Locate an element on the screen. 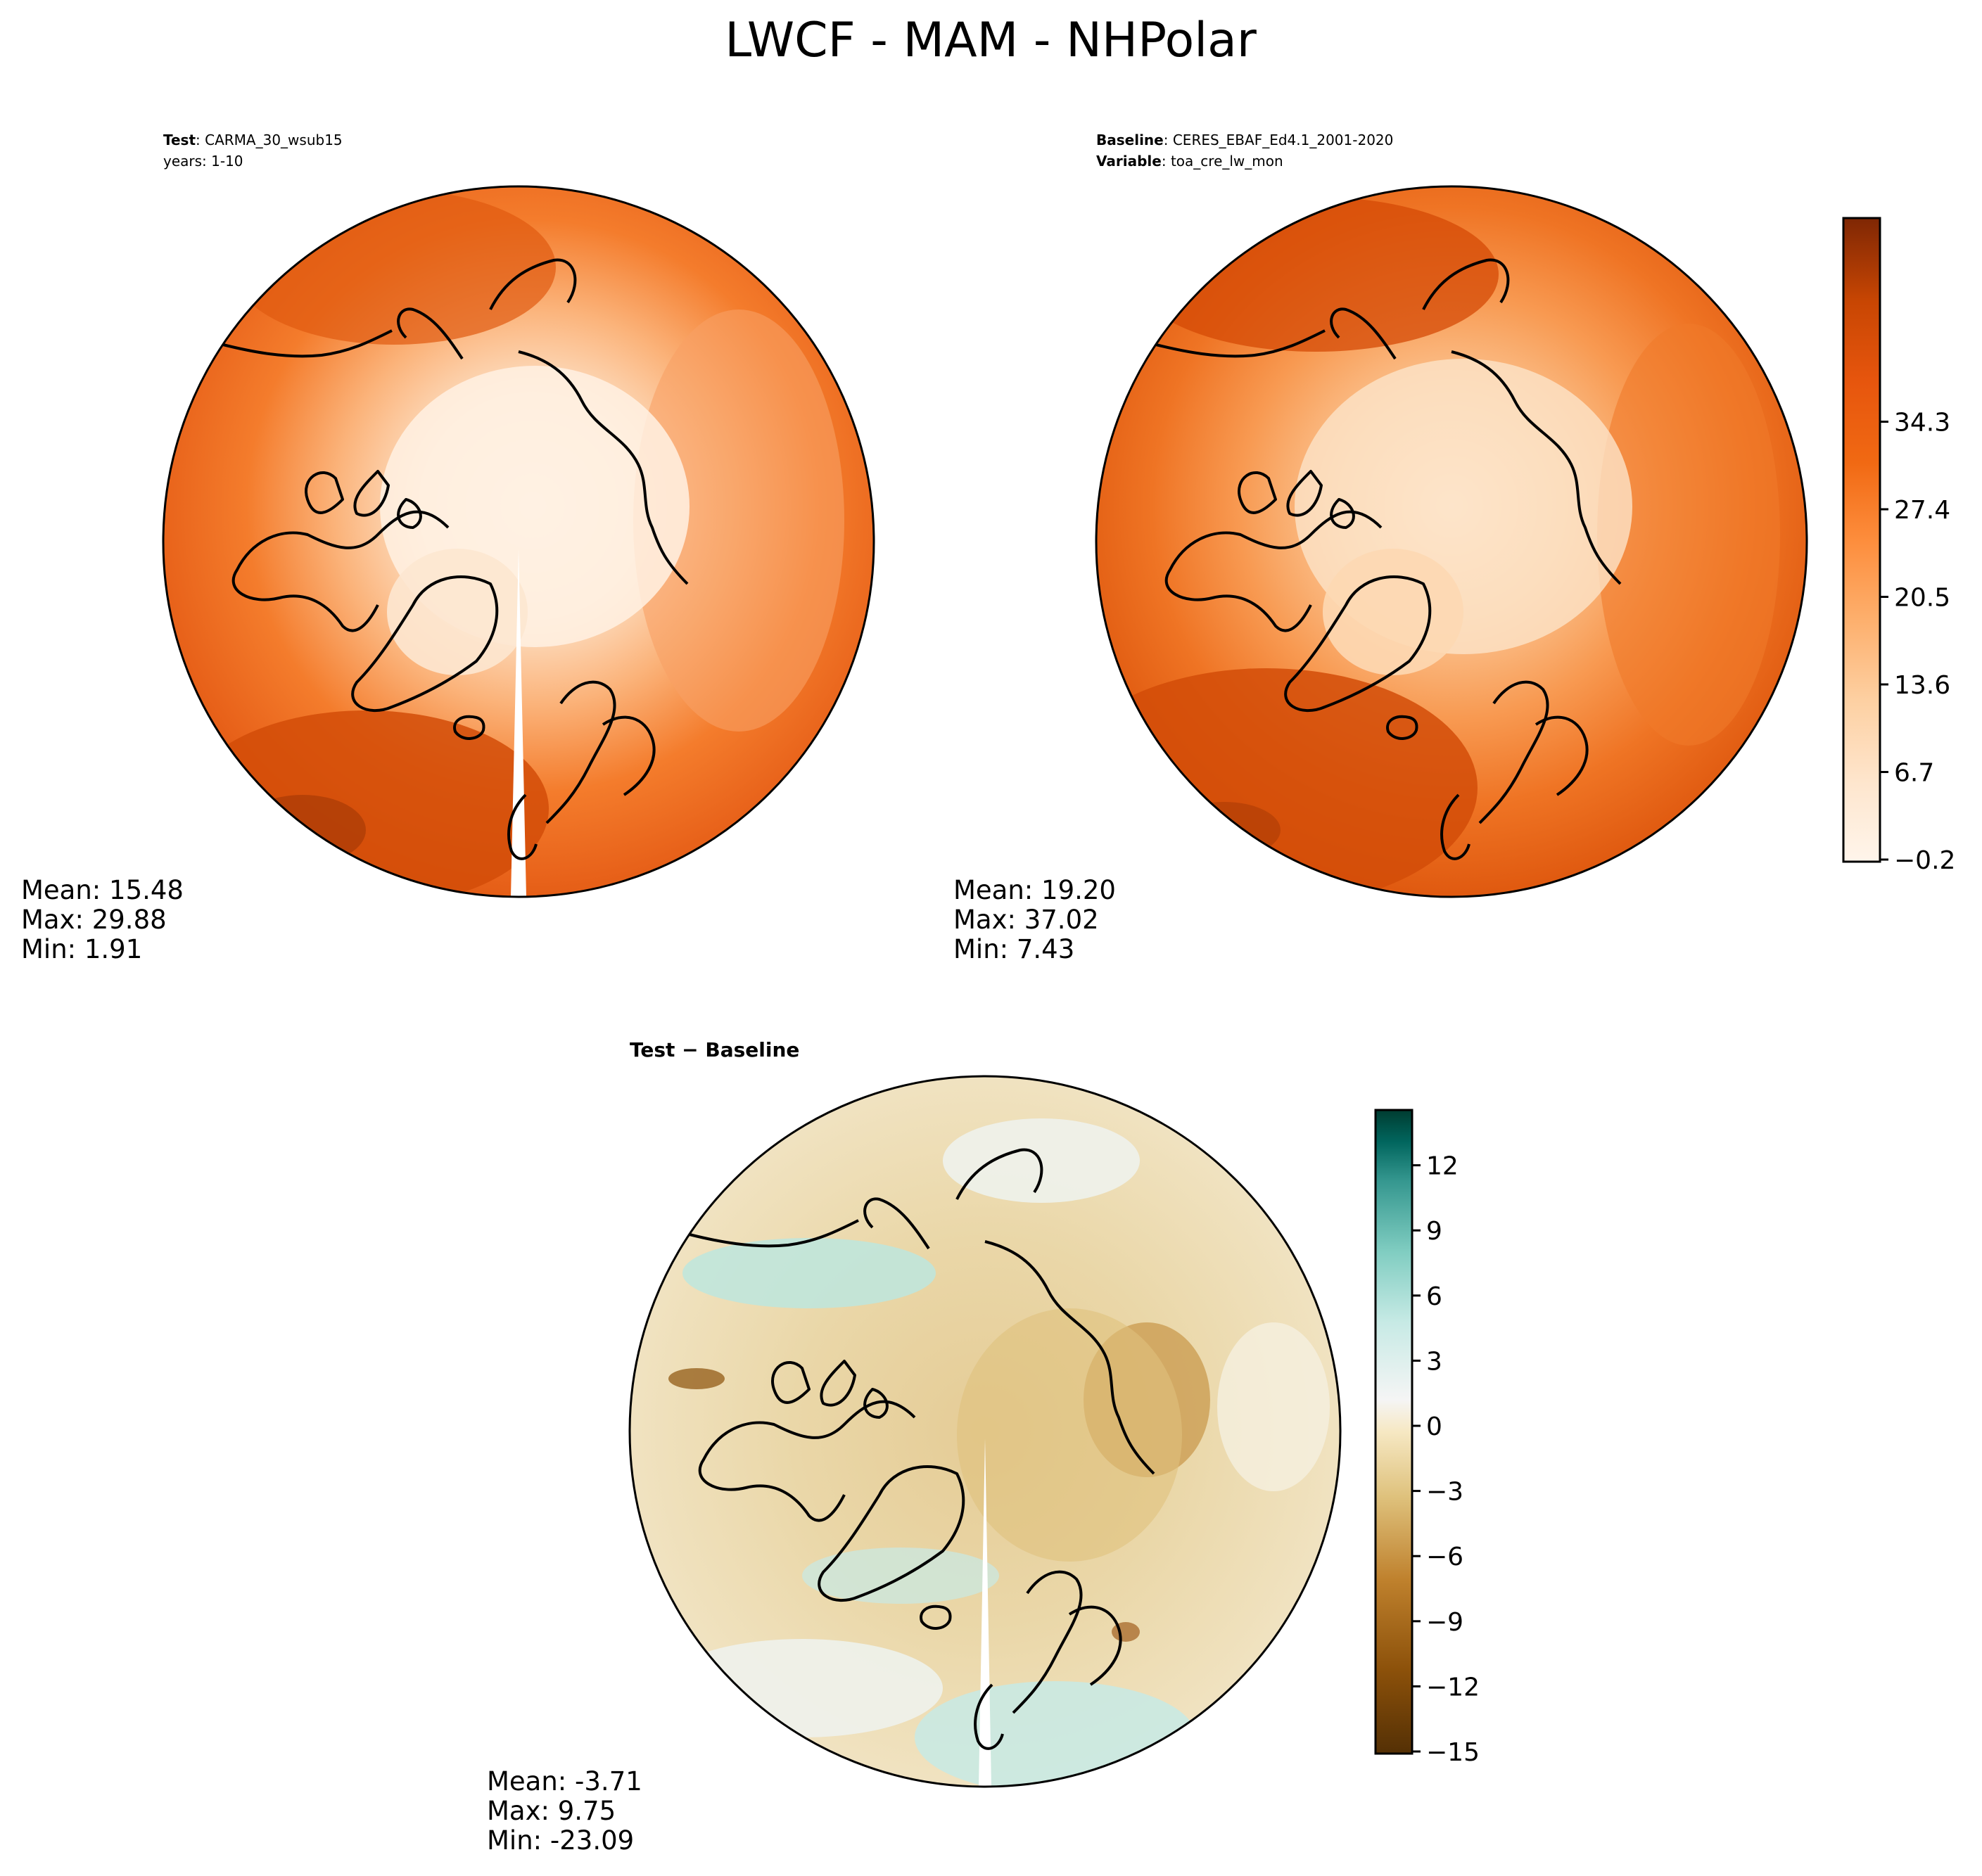  colorbar-main-tick-label: −0.2 is located at coordinates (1924, 861).